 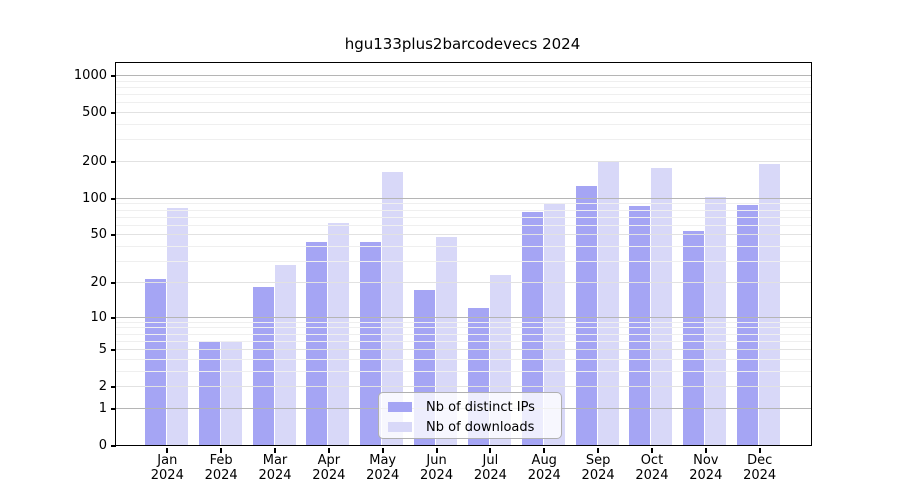 What do you see at coordinates (544, 450) in the screenshot?
I see `x-tick-aug` at bounding box center [544, 450].